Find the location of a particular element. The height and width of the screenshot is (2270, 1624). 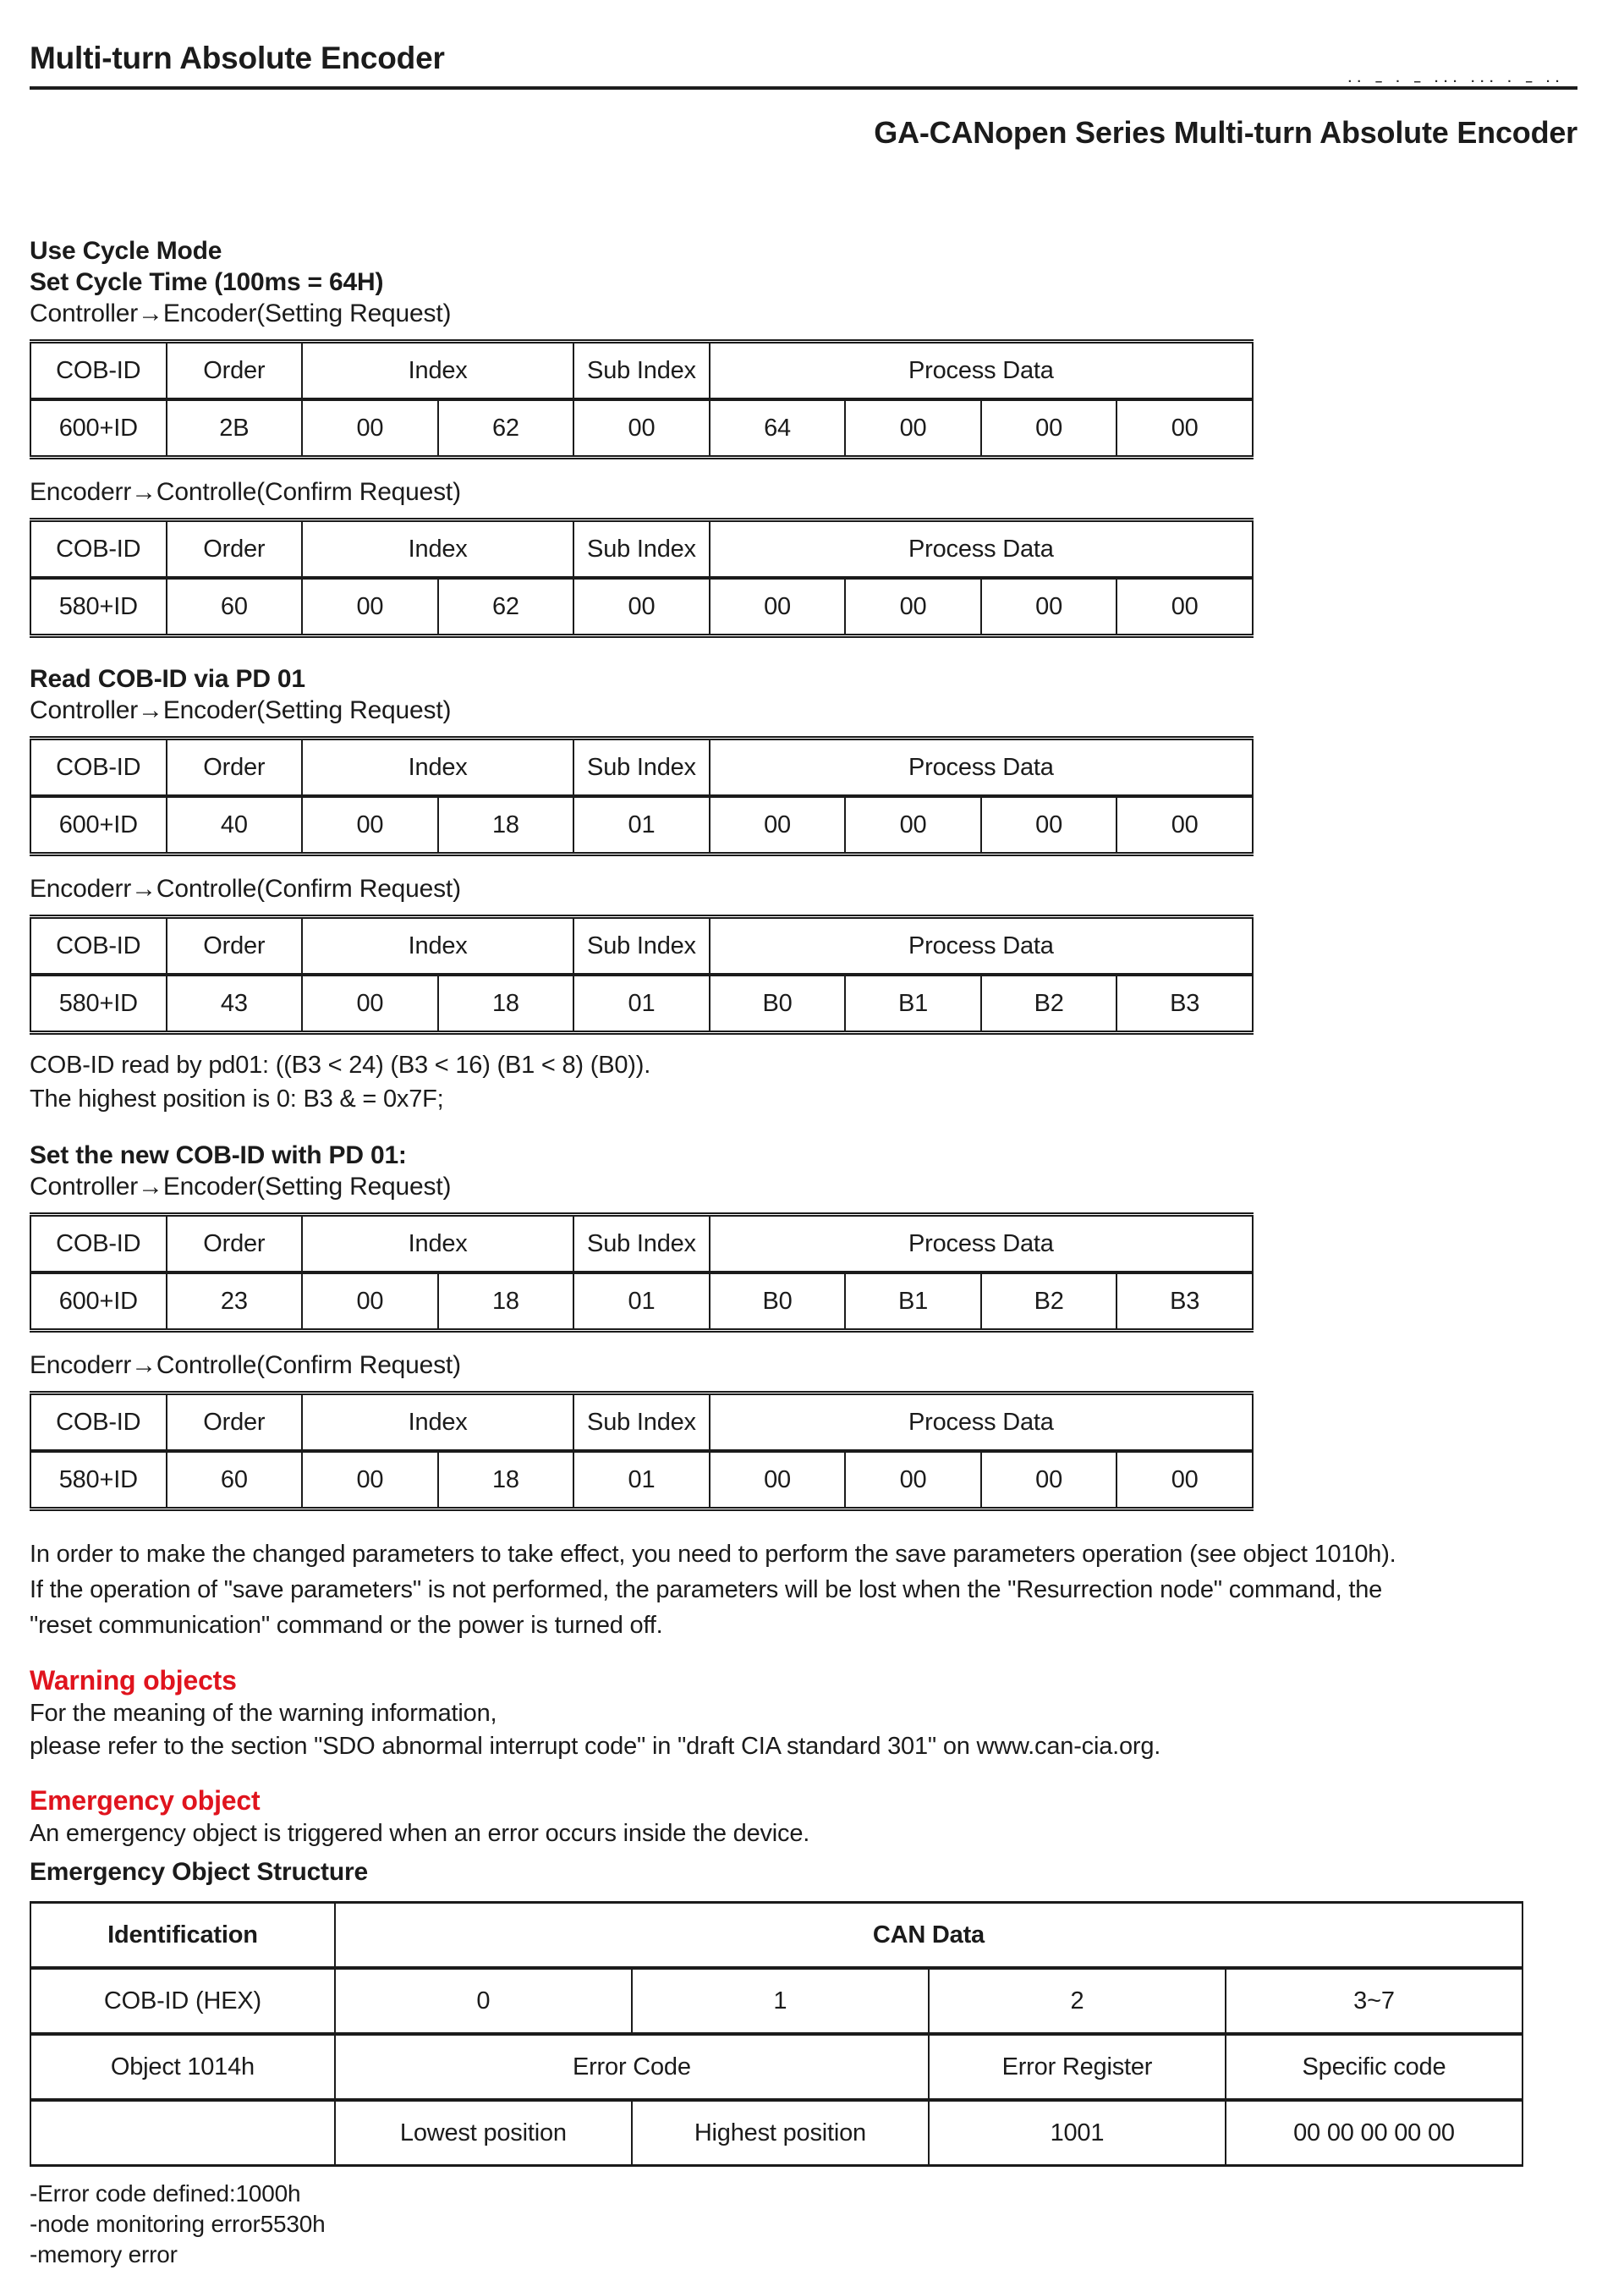

cell-register-value: 1001 is located at coordinates (1076, 2132).